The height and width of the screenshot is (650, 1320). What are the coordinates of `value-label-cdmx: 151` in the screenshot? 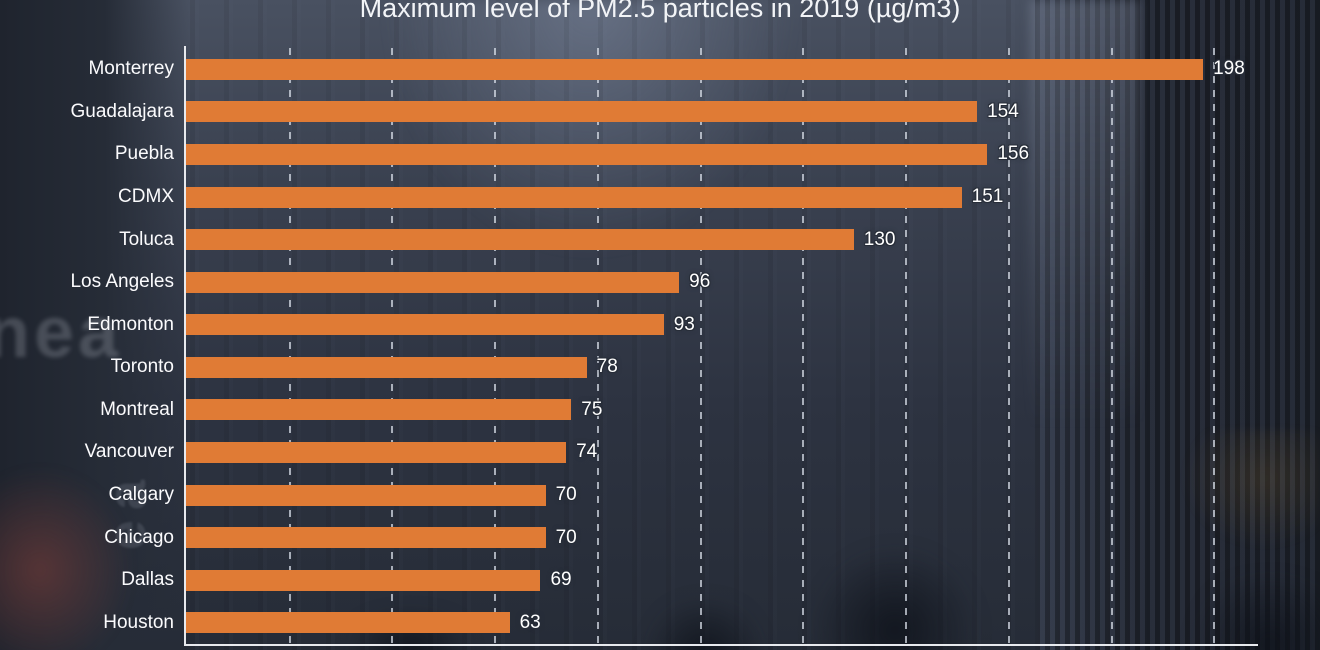 It's located at (987, 196).